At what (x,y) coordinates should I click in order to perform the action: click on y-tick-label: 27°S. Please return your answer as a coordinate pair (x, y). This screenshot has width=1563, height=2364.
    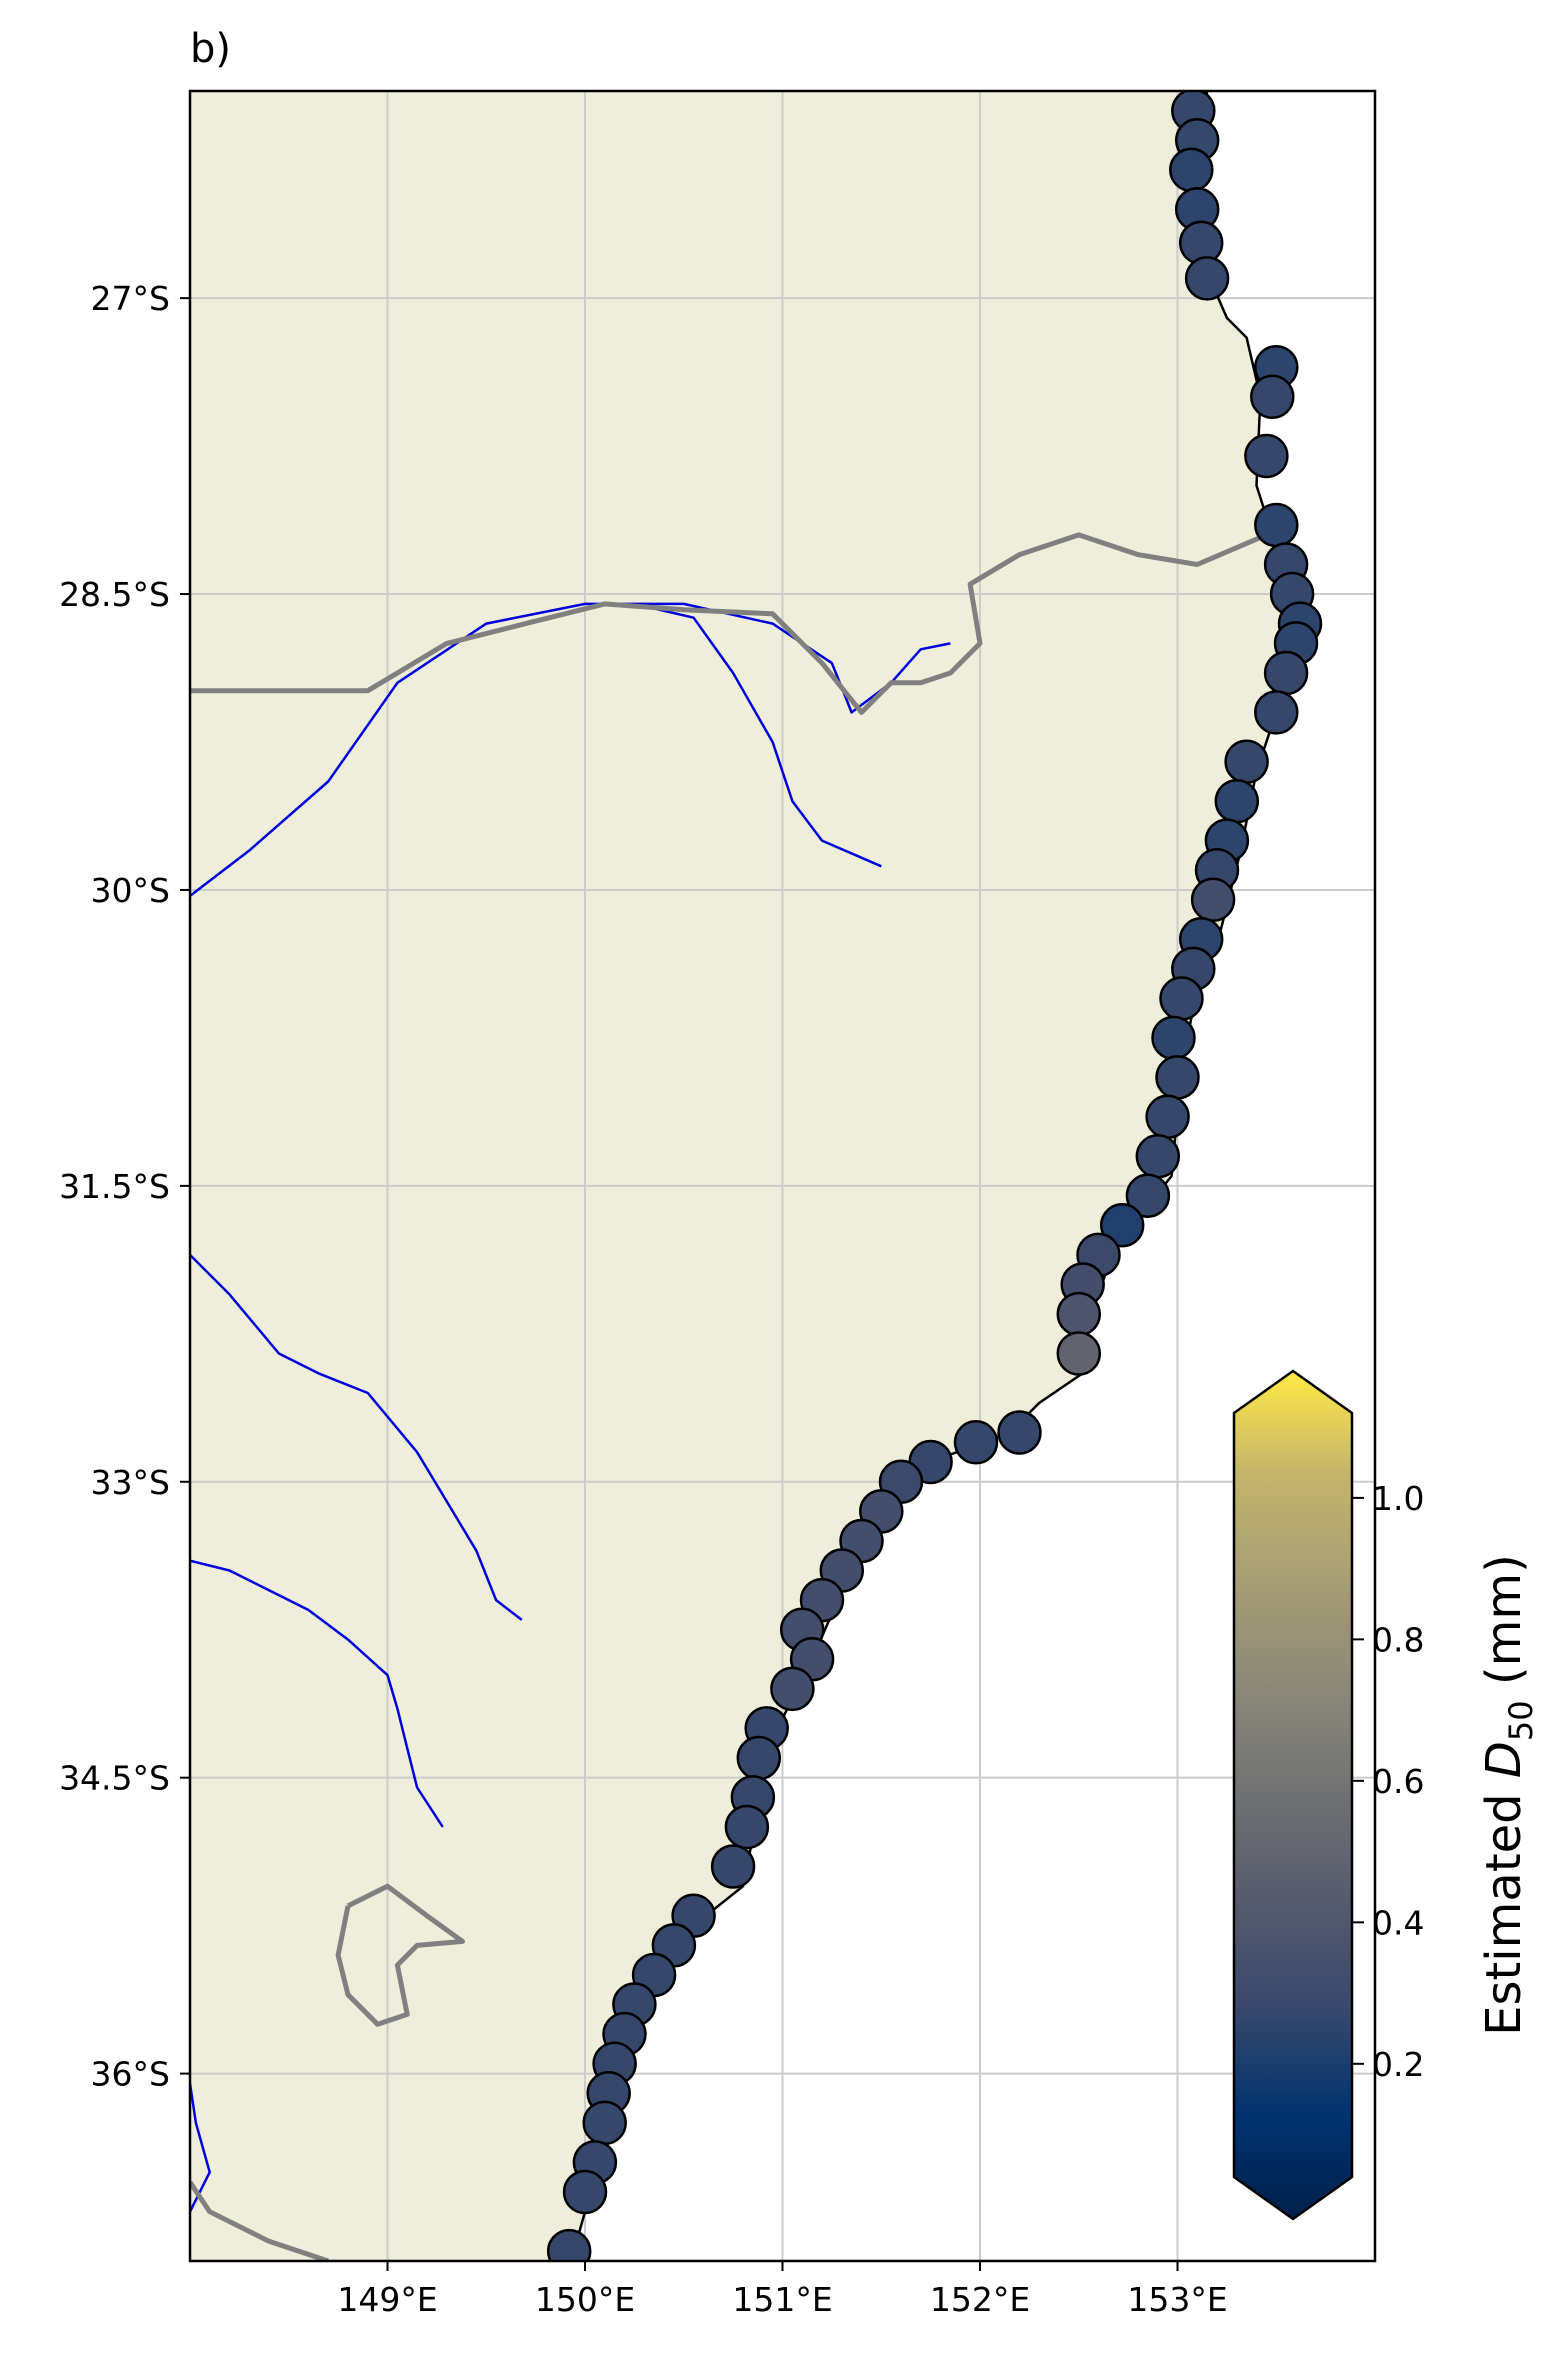
    Looking at the image, I should click on (130, 298).